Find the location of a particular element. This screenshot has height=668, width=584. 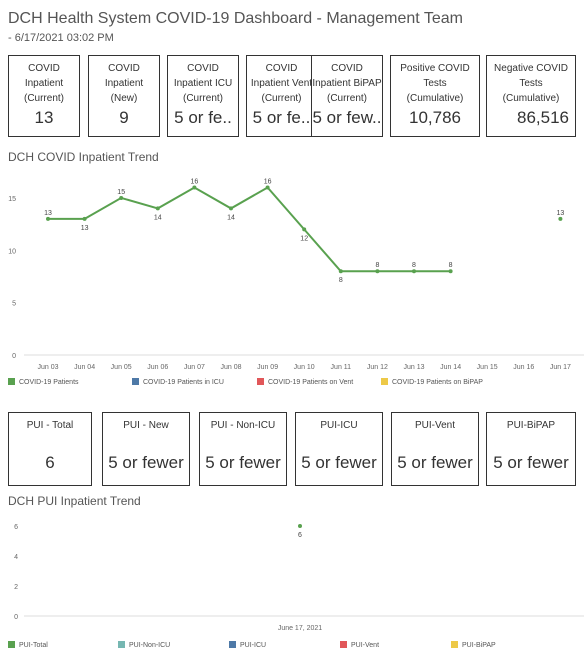

pui-legend-item: PUI-Total is located at coordinates (28, 645).